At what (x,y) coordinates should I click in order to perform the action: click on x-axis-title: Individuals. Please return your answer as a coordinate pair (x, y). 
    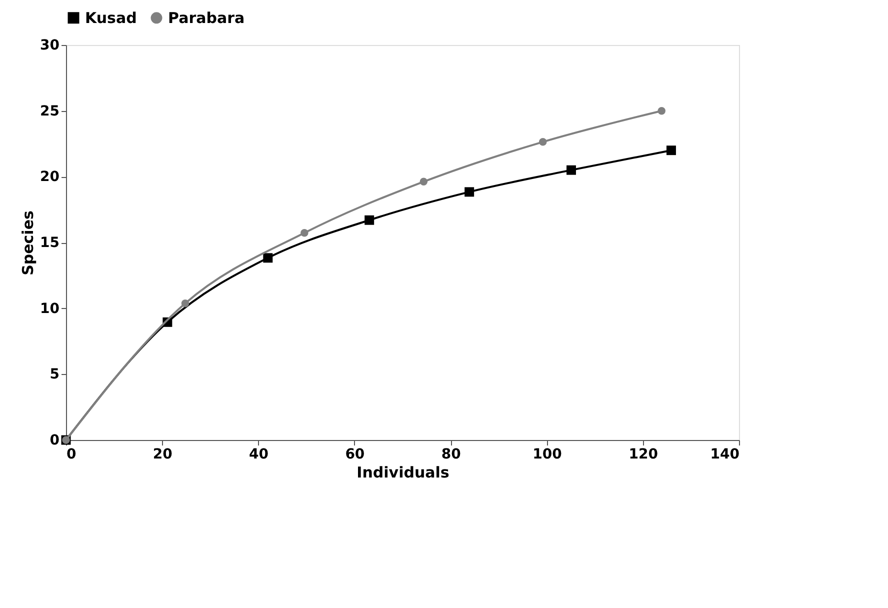
    Looking at the image, I should click on (403, 473).